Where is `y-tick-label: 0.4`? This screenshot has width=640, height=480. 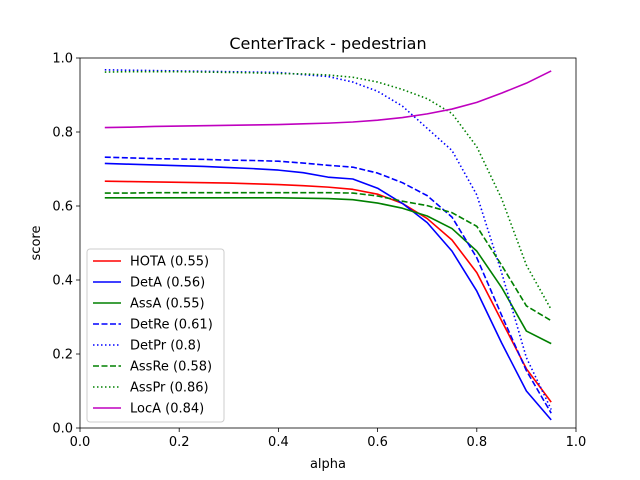 y-tick-label: 0.4 is located at coordinates (62, 281).